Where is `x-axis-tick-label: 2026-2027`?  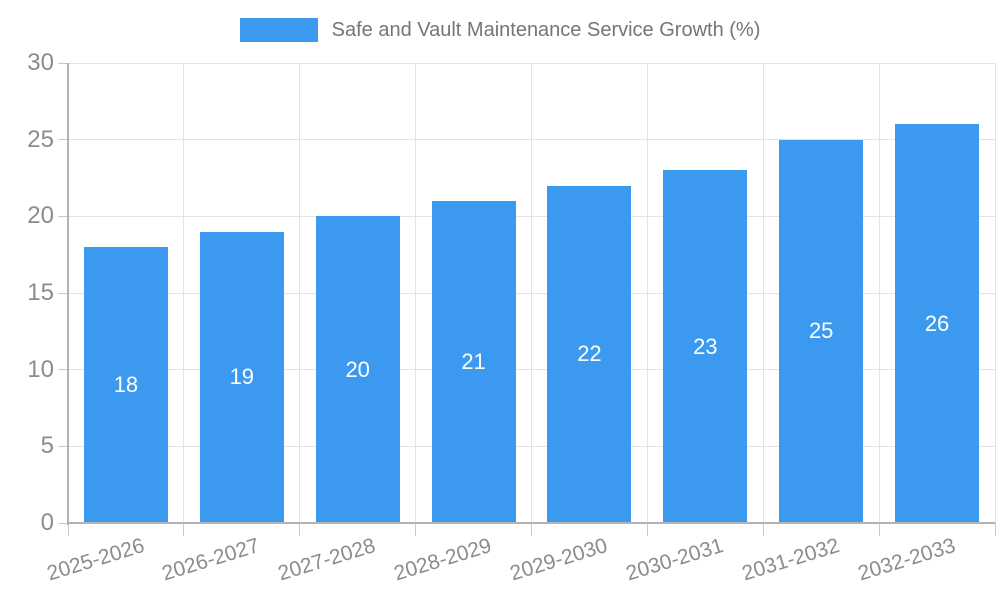 x-axis-tick-label: 2026-2027 is located at coordinates (211, 560).